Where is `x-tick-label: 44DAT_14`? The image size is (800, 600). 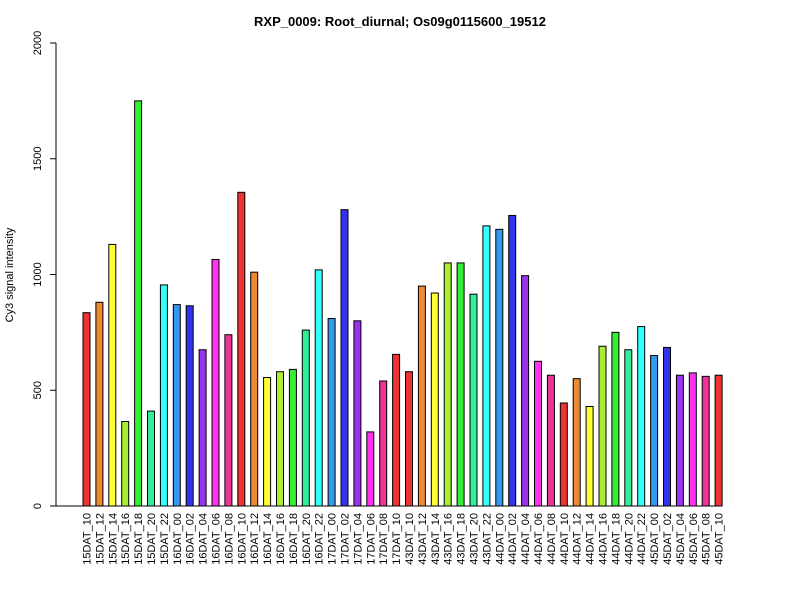 x-tick-label: 44DAT_14 is located at coordinates (591, 539).